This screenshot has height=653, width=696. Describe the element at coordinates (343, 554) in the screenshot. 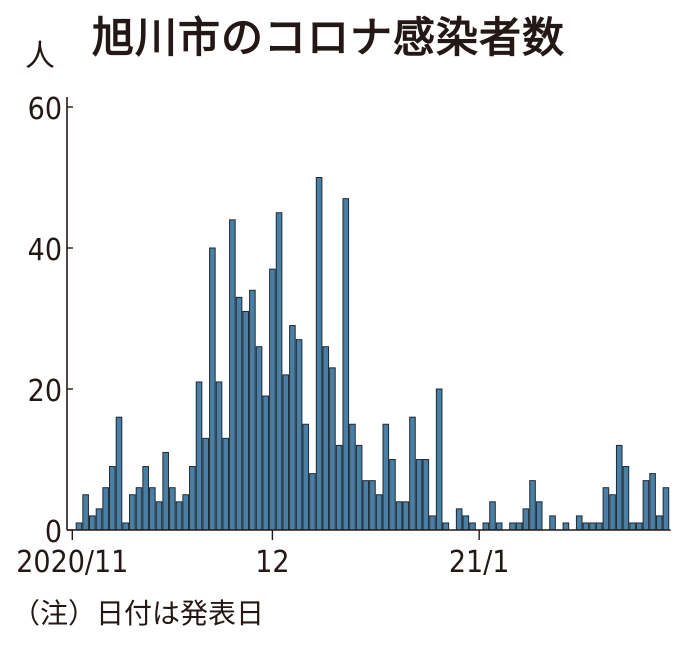

I see `x-axis: 2020/11 12 21/1` at that location.